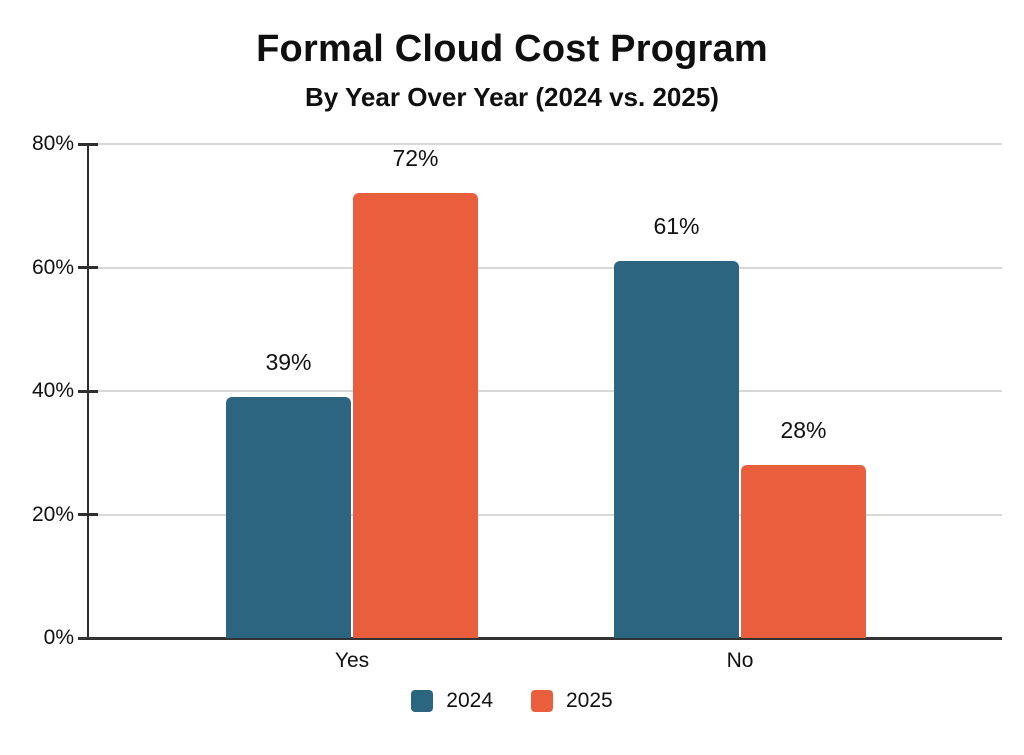  I want to click on x-category-label-no: No, so click(740, 660).